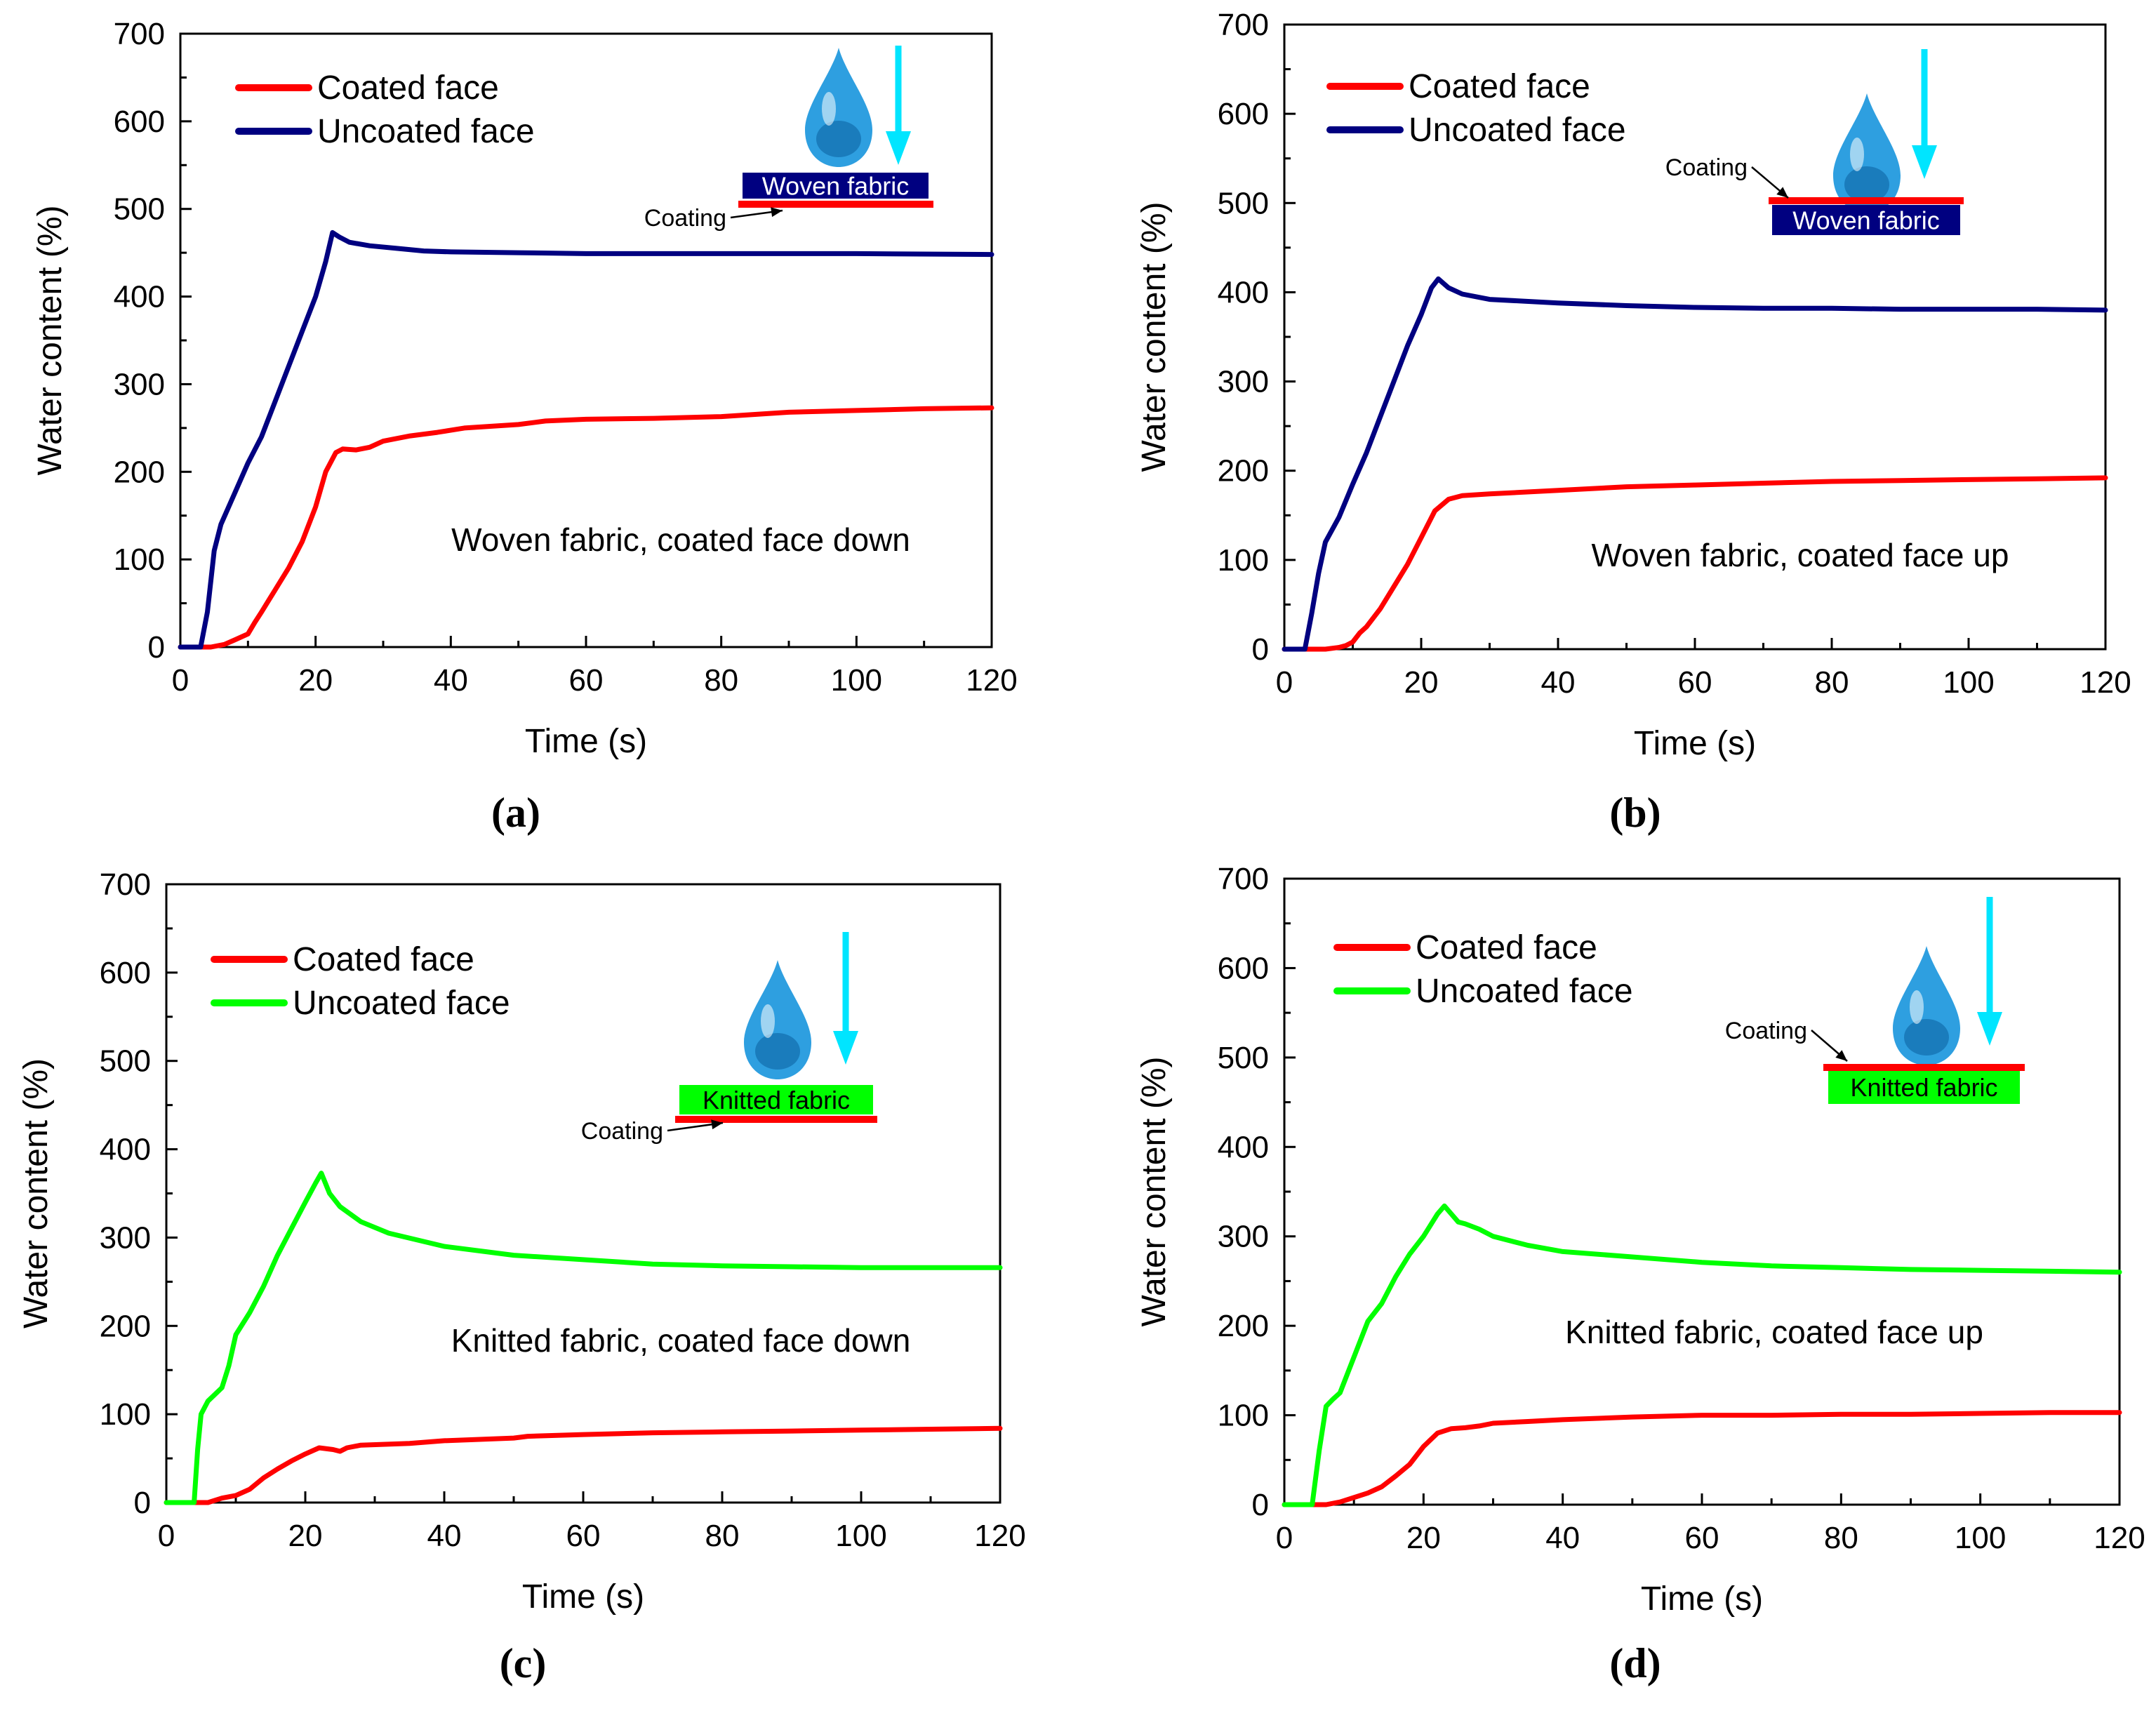 The width and height of the screenshot is (2156, 1718). Describe the element at coordinates (788, 139) in the screenshot. I see `fabric-schematic: Woven fabric Coating` at that location.